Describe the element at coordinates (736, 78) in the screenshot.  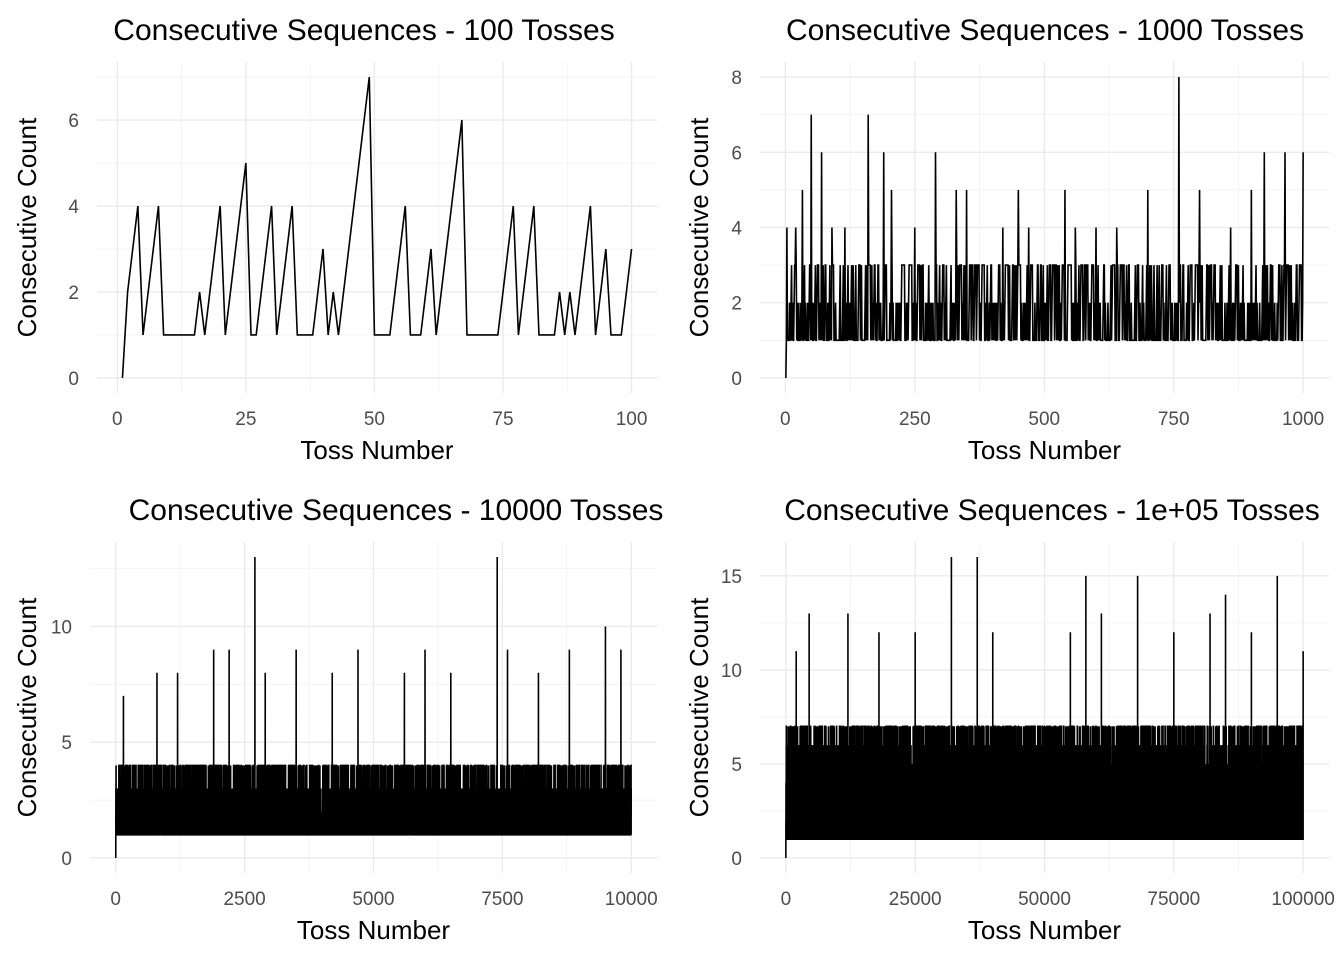
I see `y-tick-label: 8` at that location.